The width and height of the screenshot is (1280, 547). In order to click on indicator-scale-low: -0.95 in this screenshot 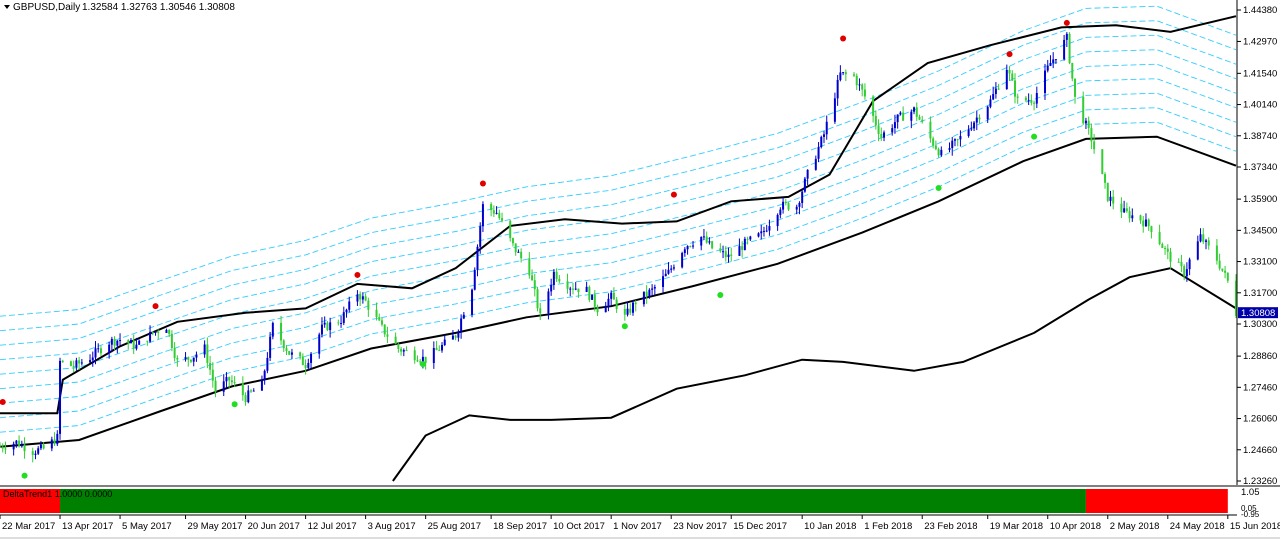, I will do `click(1250, 514)`.